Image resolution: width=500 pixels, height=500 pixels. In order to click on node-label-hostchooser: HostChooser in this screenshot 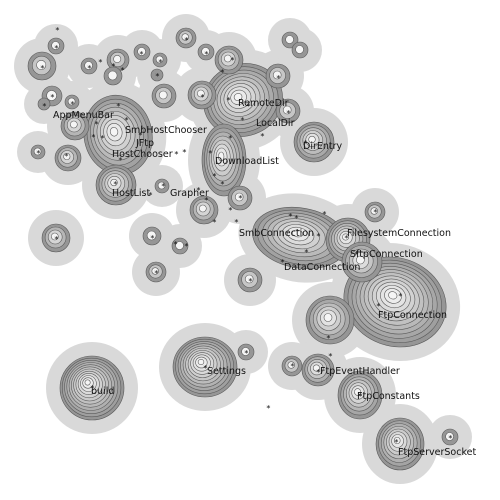, I will do `click(142, 154)`.